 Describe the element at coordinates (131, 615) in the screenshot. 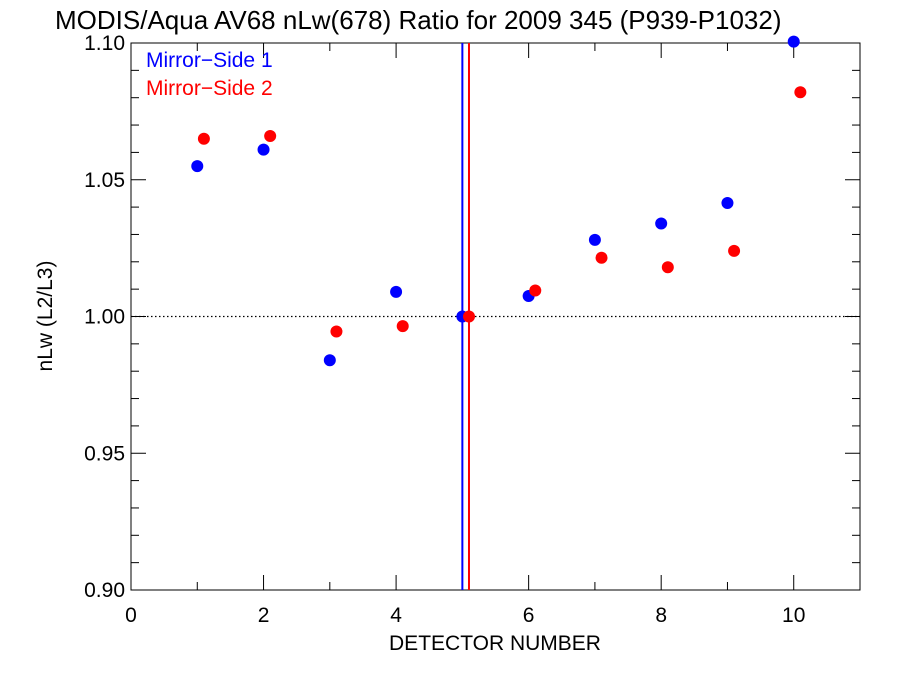

I see `x-tick-label: 0` at that location.